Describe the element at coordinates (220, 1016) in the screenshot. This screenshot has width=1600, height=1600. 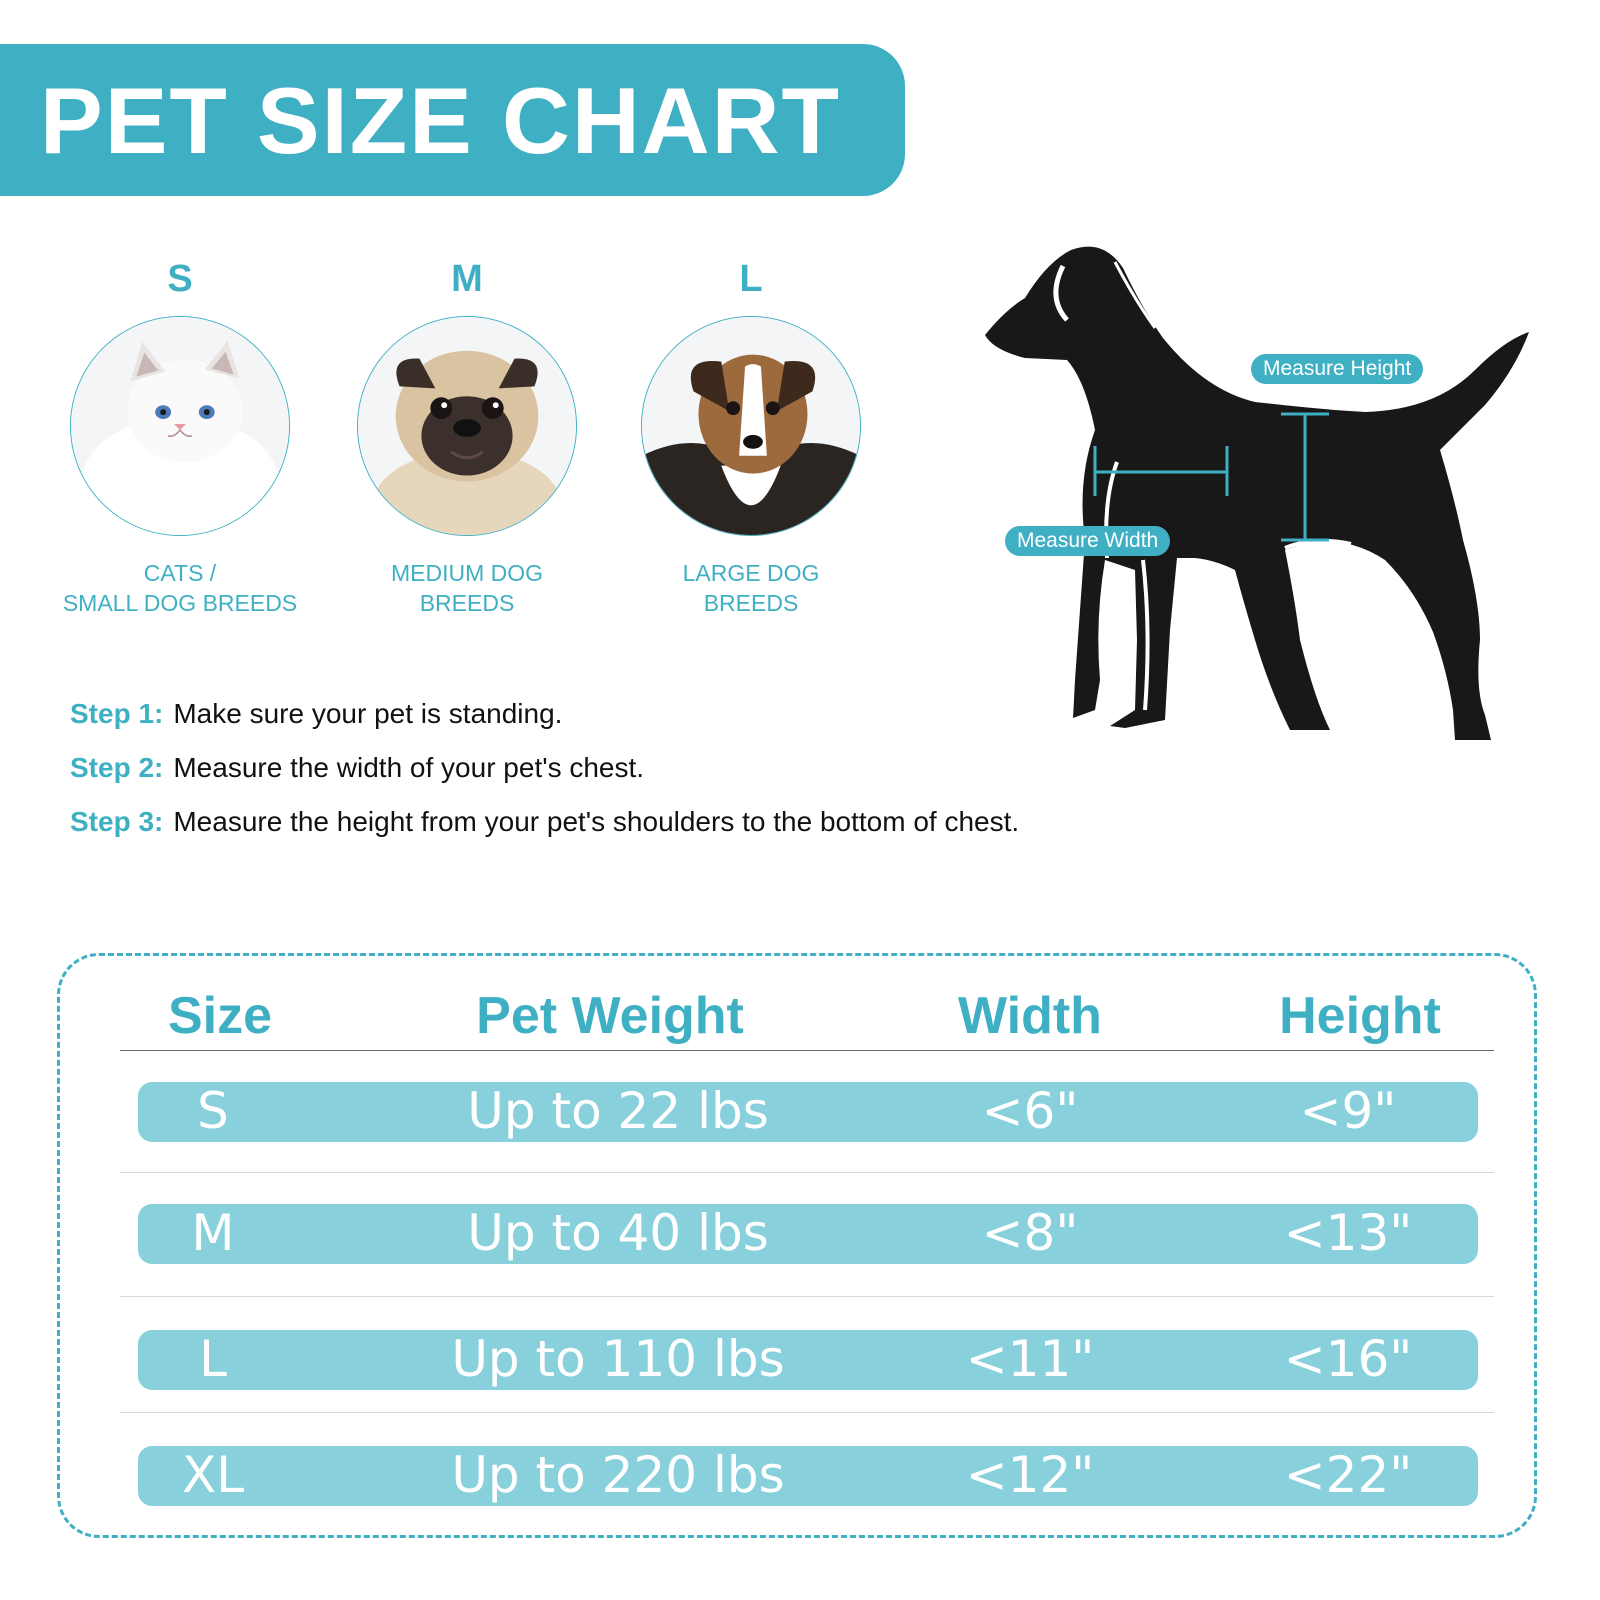
I see `header-size: Size` at that location.